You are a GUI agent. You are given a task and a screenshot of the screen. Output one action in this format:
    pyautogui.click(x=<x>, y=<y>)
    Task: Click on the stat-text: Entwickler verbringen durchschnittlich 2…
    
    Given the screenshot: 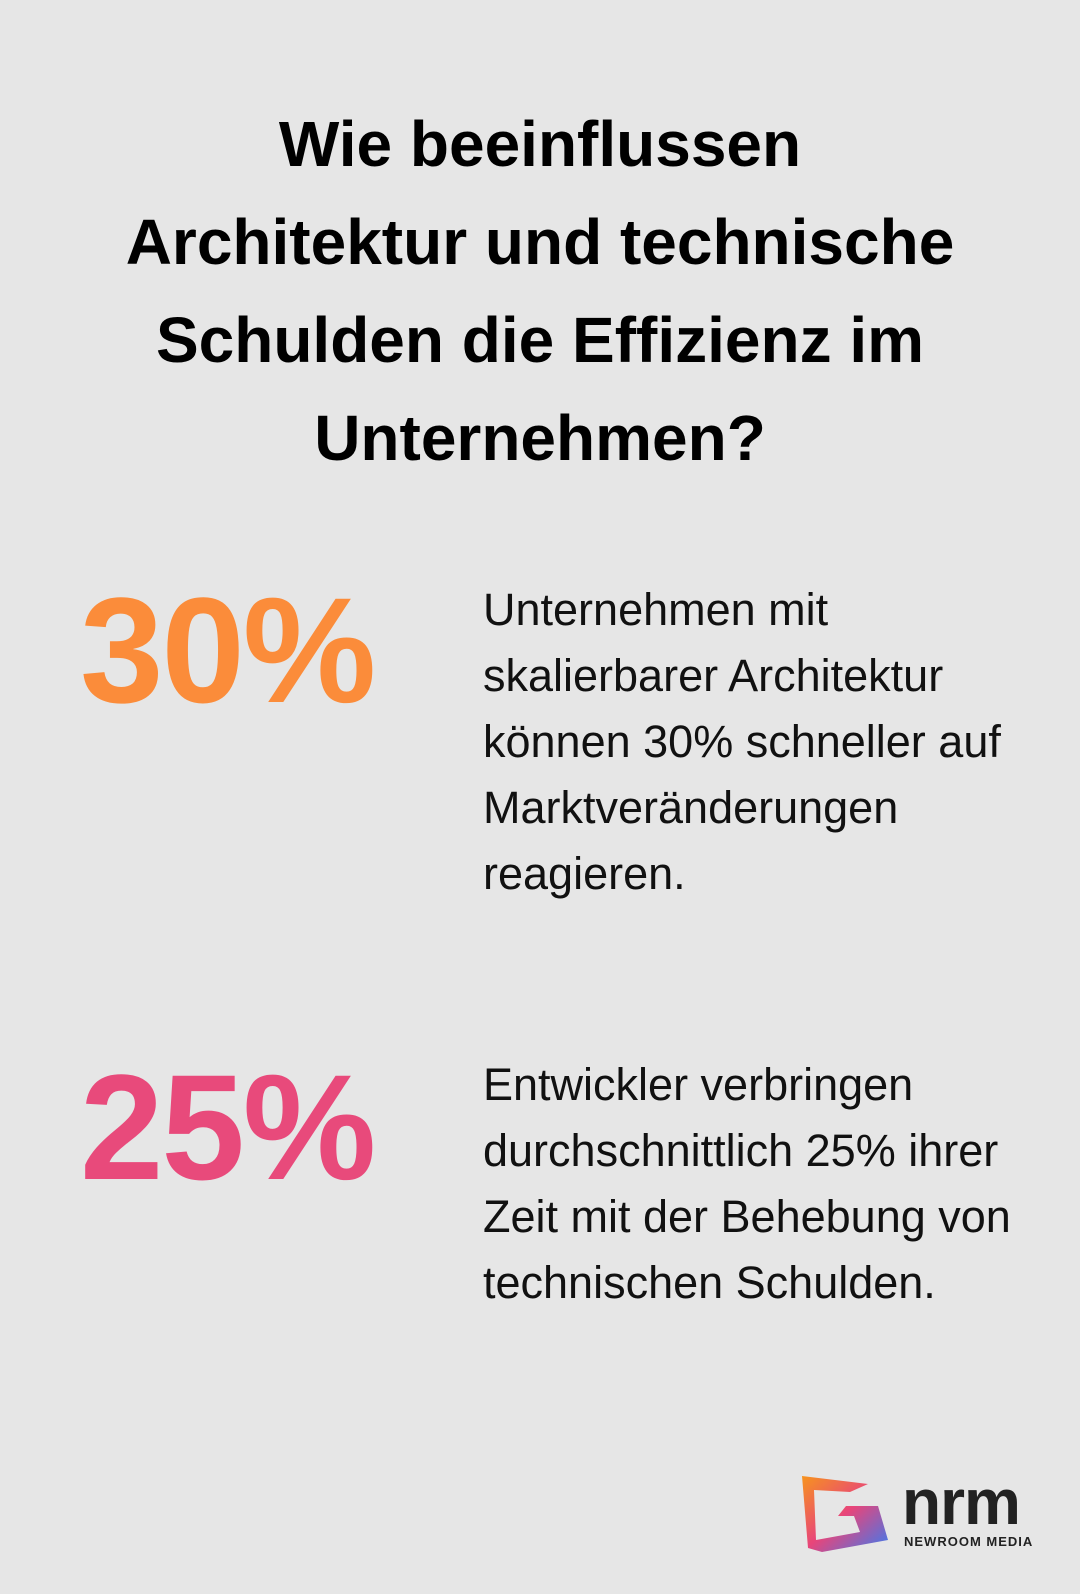 What is the action you would take?
    pyautogui.click(x=747, y=1183)
    